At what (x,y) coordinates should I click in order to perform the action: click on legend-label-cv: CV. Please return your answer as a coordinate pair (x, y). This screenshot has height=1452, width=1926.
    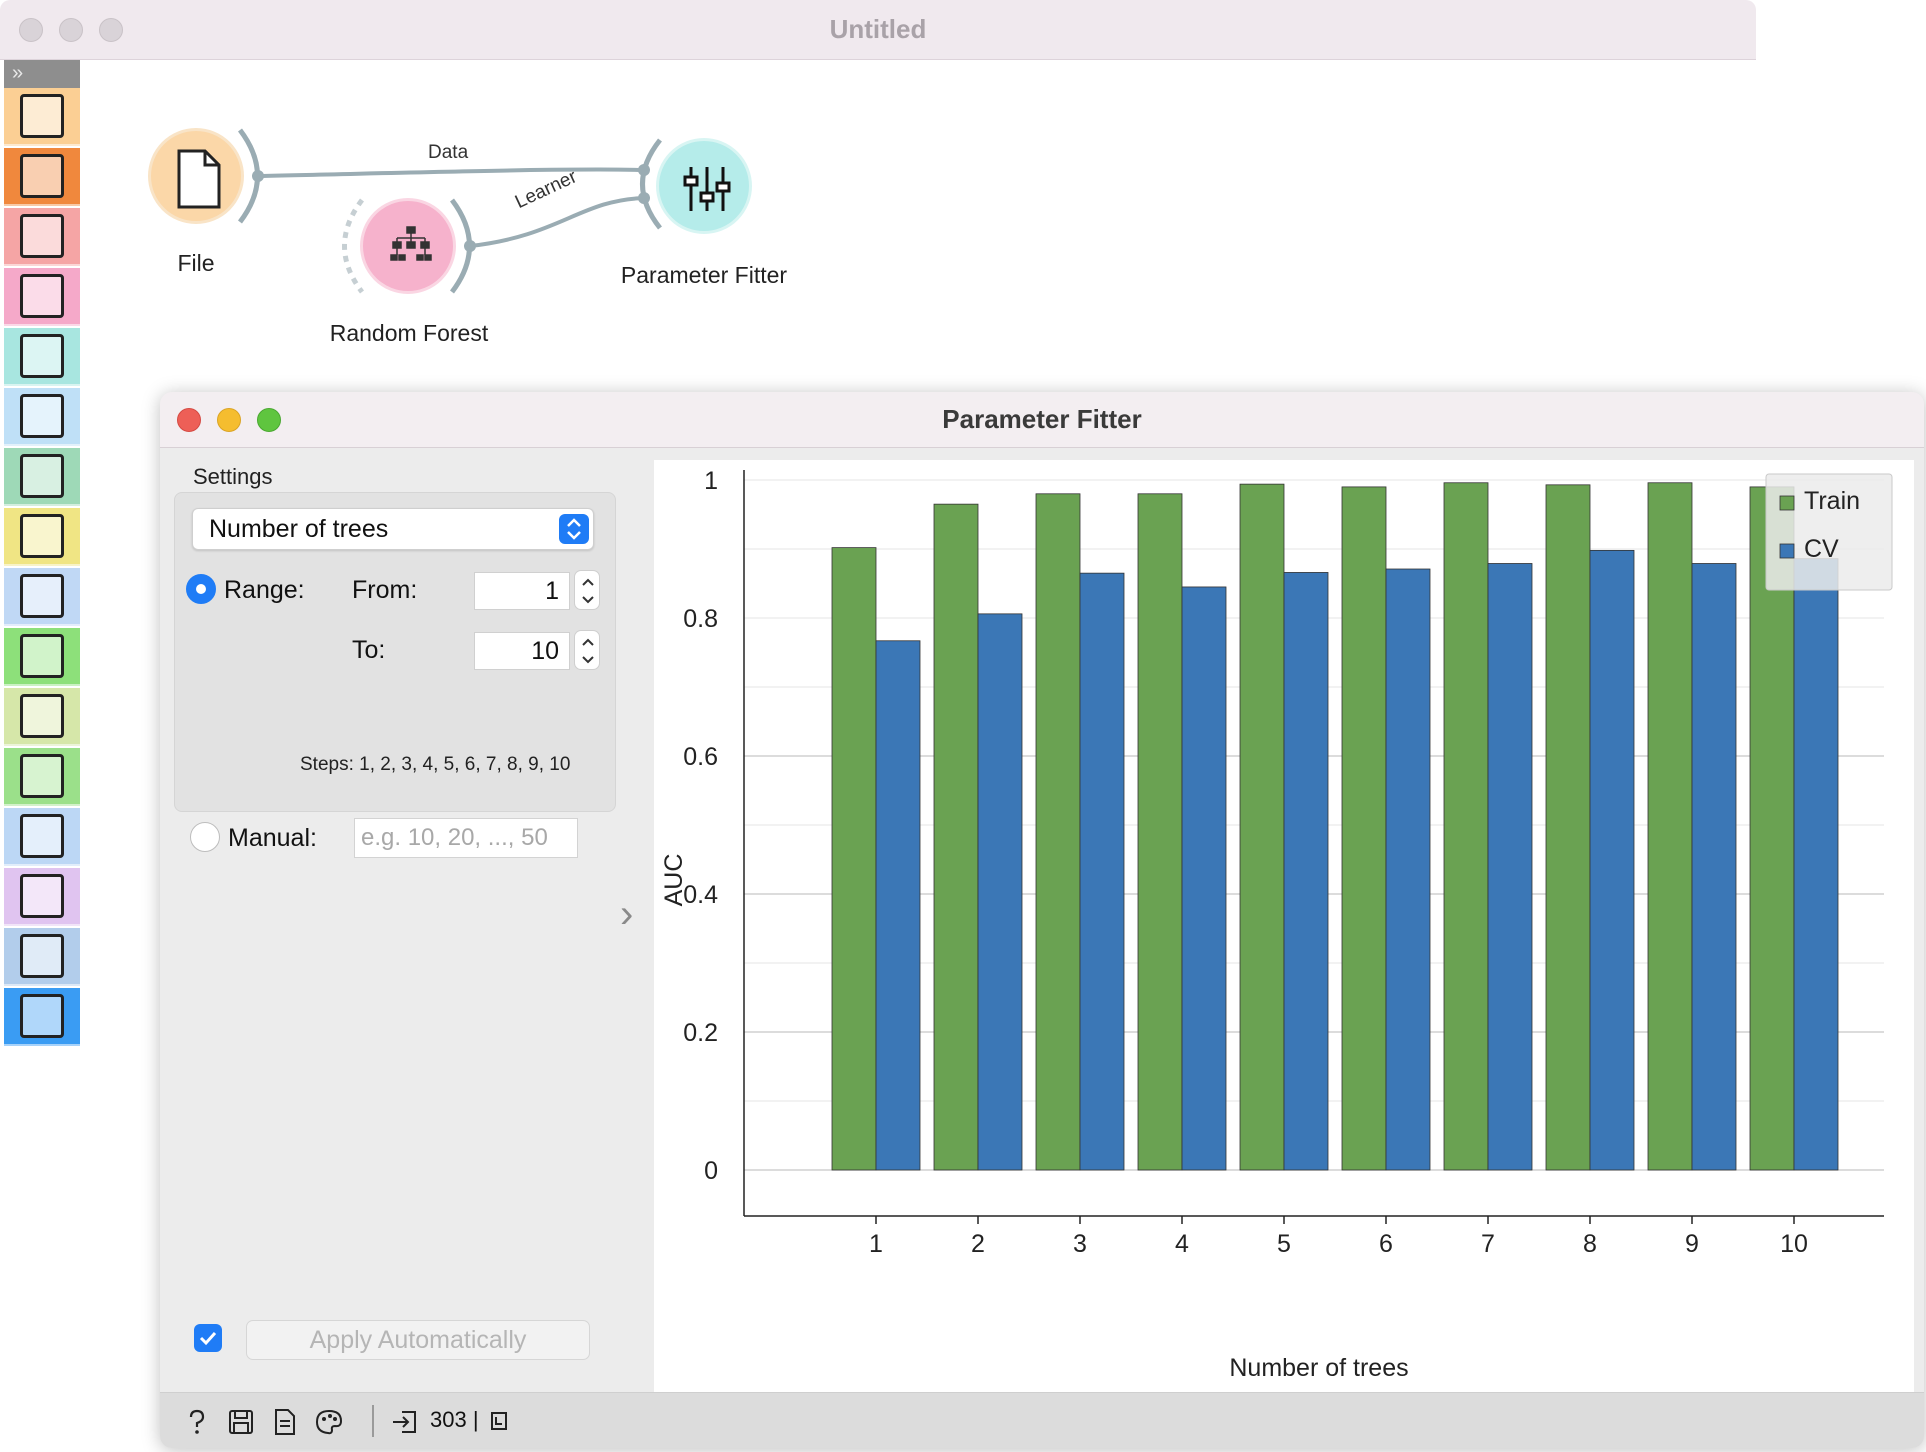
    Looking at the image, I should click on (1821, 549).